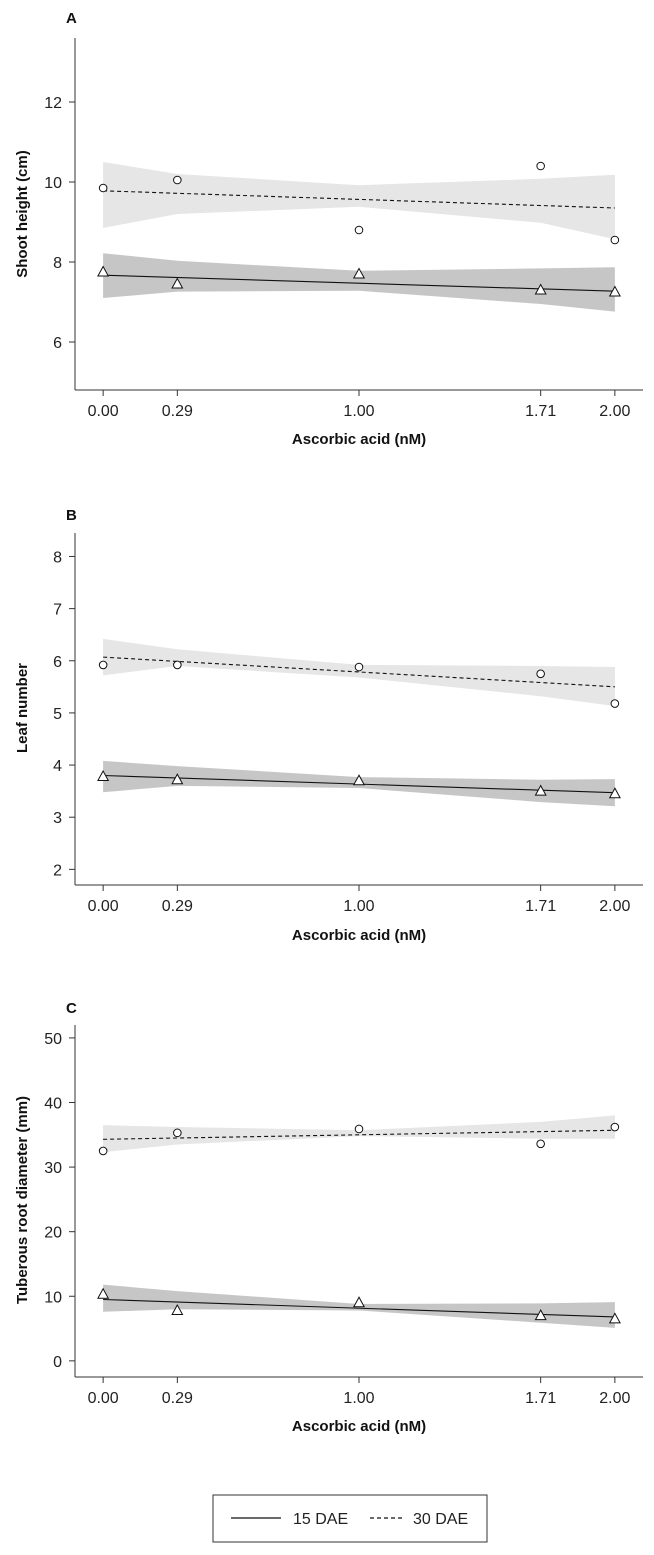 This screenshot has height=1555, width=654. Describe the element at coordinates (359, 722) in the screenshot. I see `panel-b-plot` at that location.